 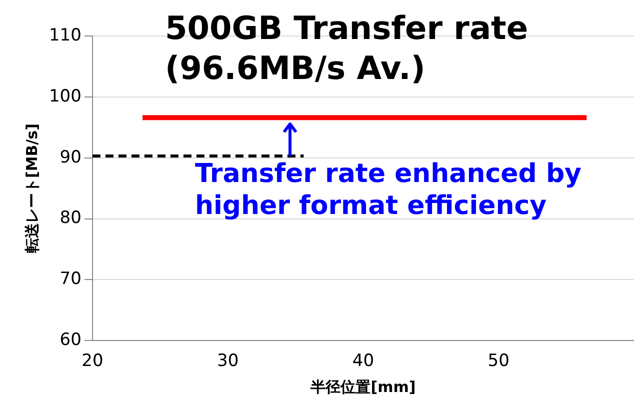 What do you see at coordinates (65, 96) in the screenshot?
I see `y-tick-label: 100` at bounding box center [65, 96].